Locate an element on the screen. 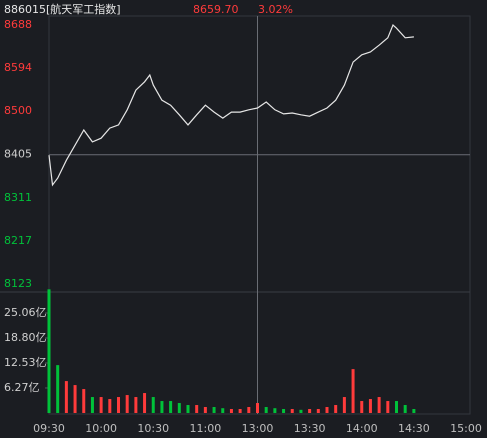  y-tick-label: 8500 is located at coordinates (18, 110).